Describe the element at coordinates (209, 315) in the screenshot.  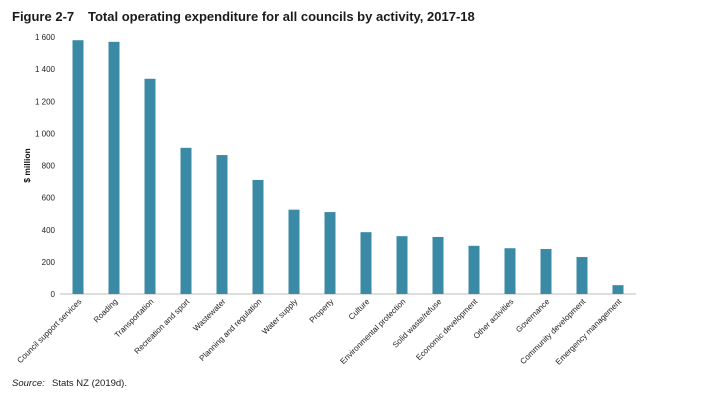
I see `x-category-label: Wastewater` at that location.